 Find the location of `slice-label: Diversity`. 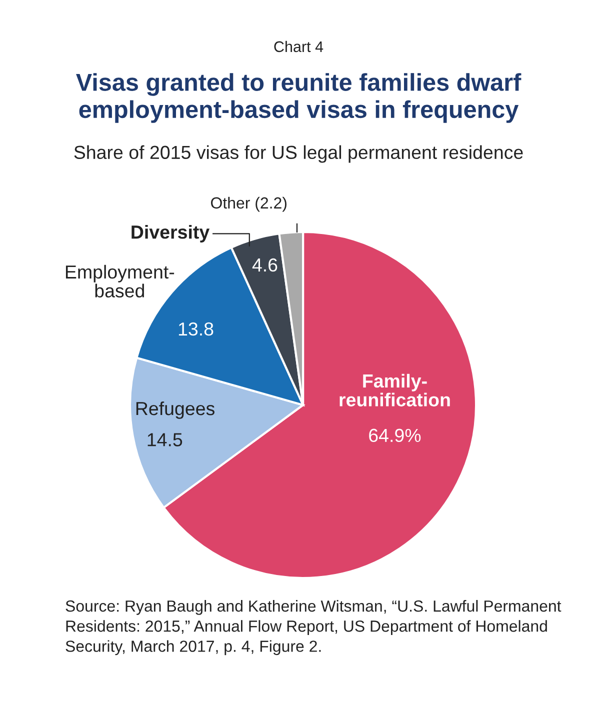

slice-label: Diversity is located at coordinates (171, 233).